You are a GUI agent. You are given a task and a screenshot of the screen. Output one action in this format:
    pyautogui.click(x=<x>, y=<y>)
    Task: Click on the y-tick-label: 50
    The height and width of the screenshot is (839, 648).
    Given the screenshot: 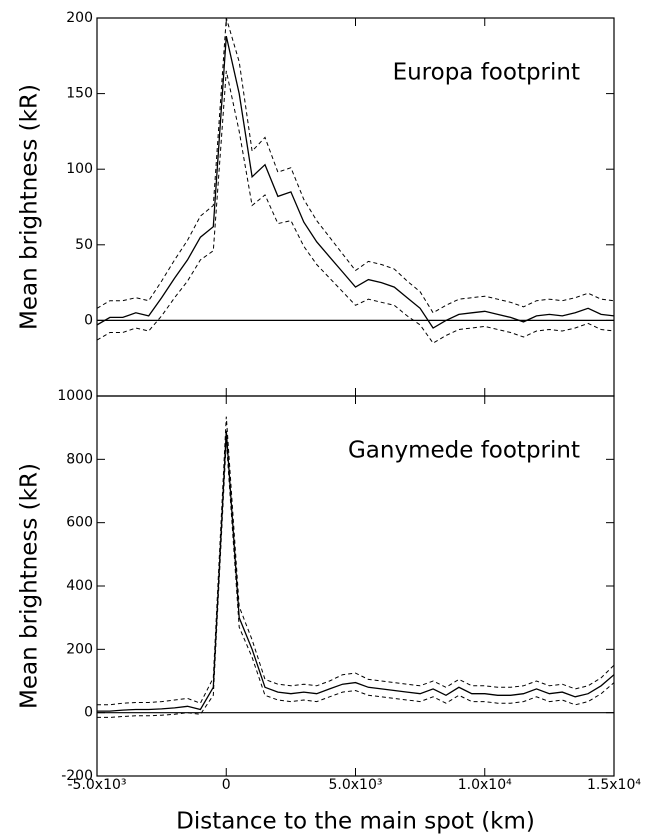 What is the action you would take?
    pyautogui.click(x=84, y=245)
    